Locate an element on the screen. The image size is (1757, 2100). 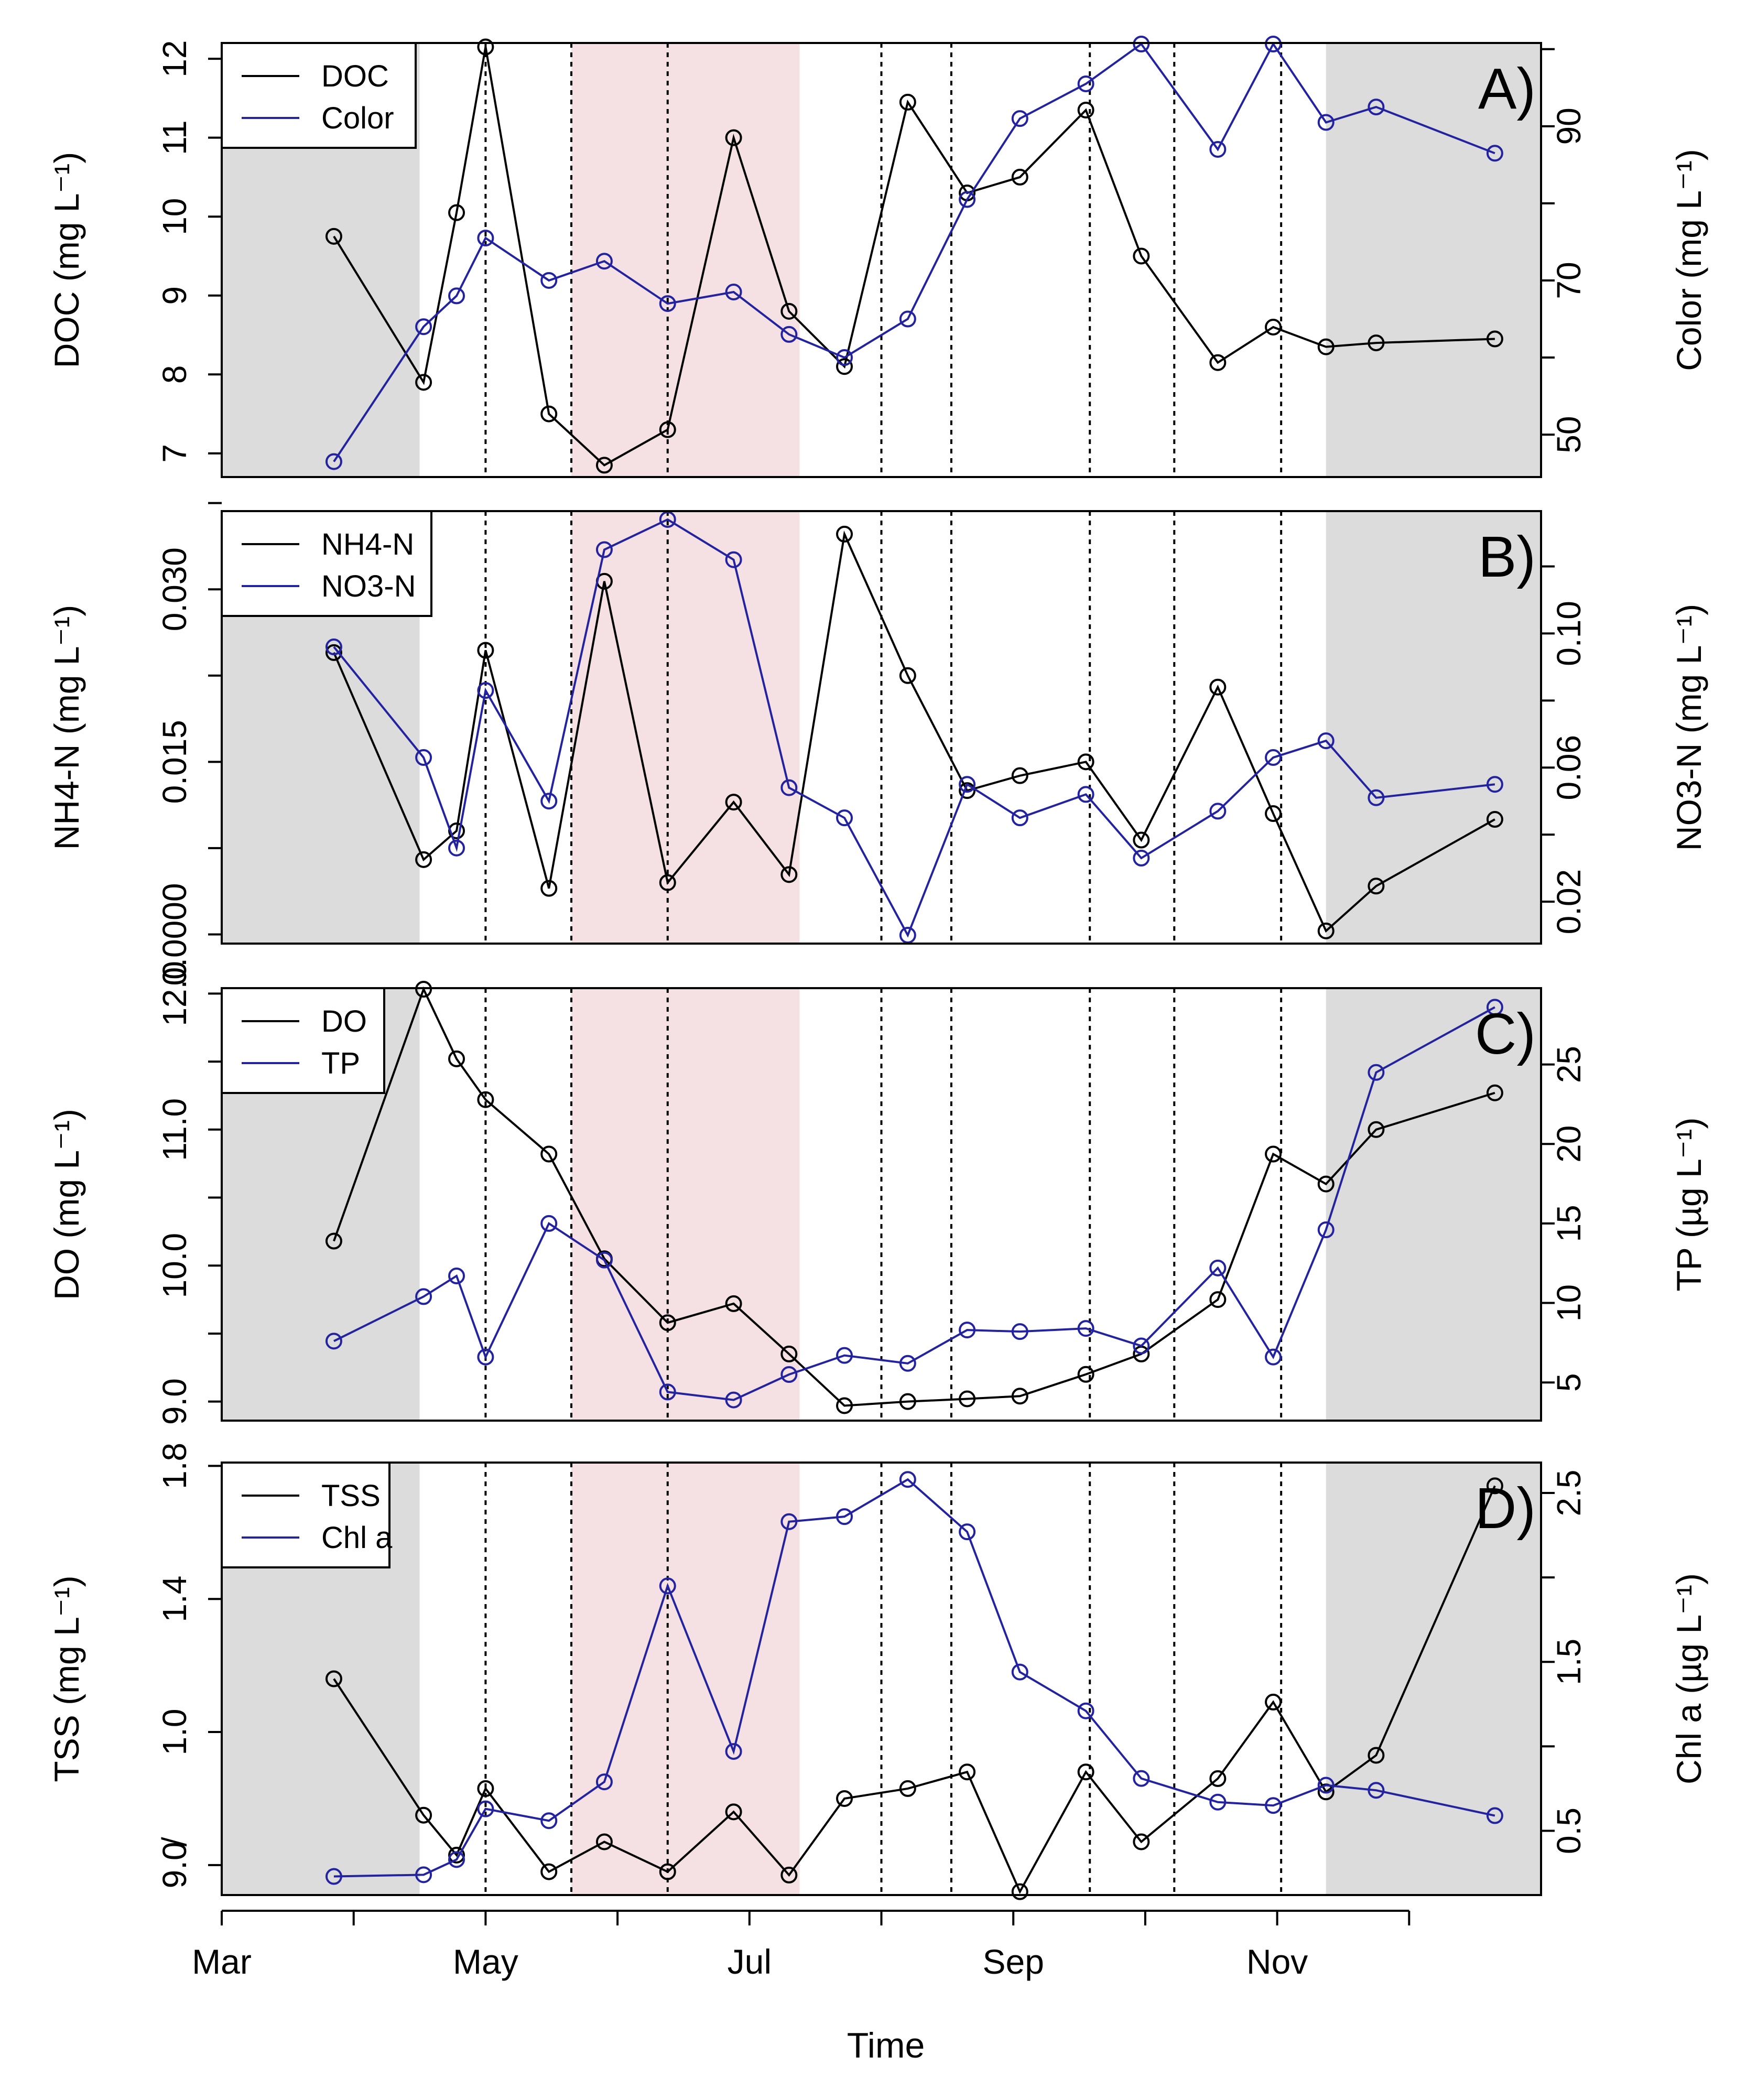
gray-shade-region is located at coordinates (1433, 727).